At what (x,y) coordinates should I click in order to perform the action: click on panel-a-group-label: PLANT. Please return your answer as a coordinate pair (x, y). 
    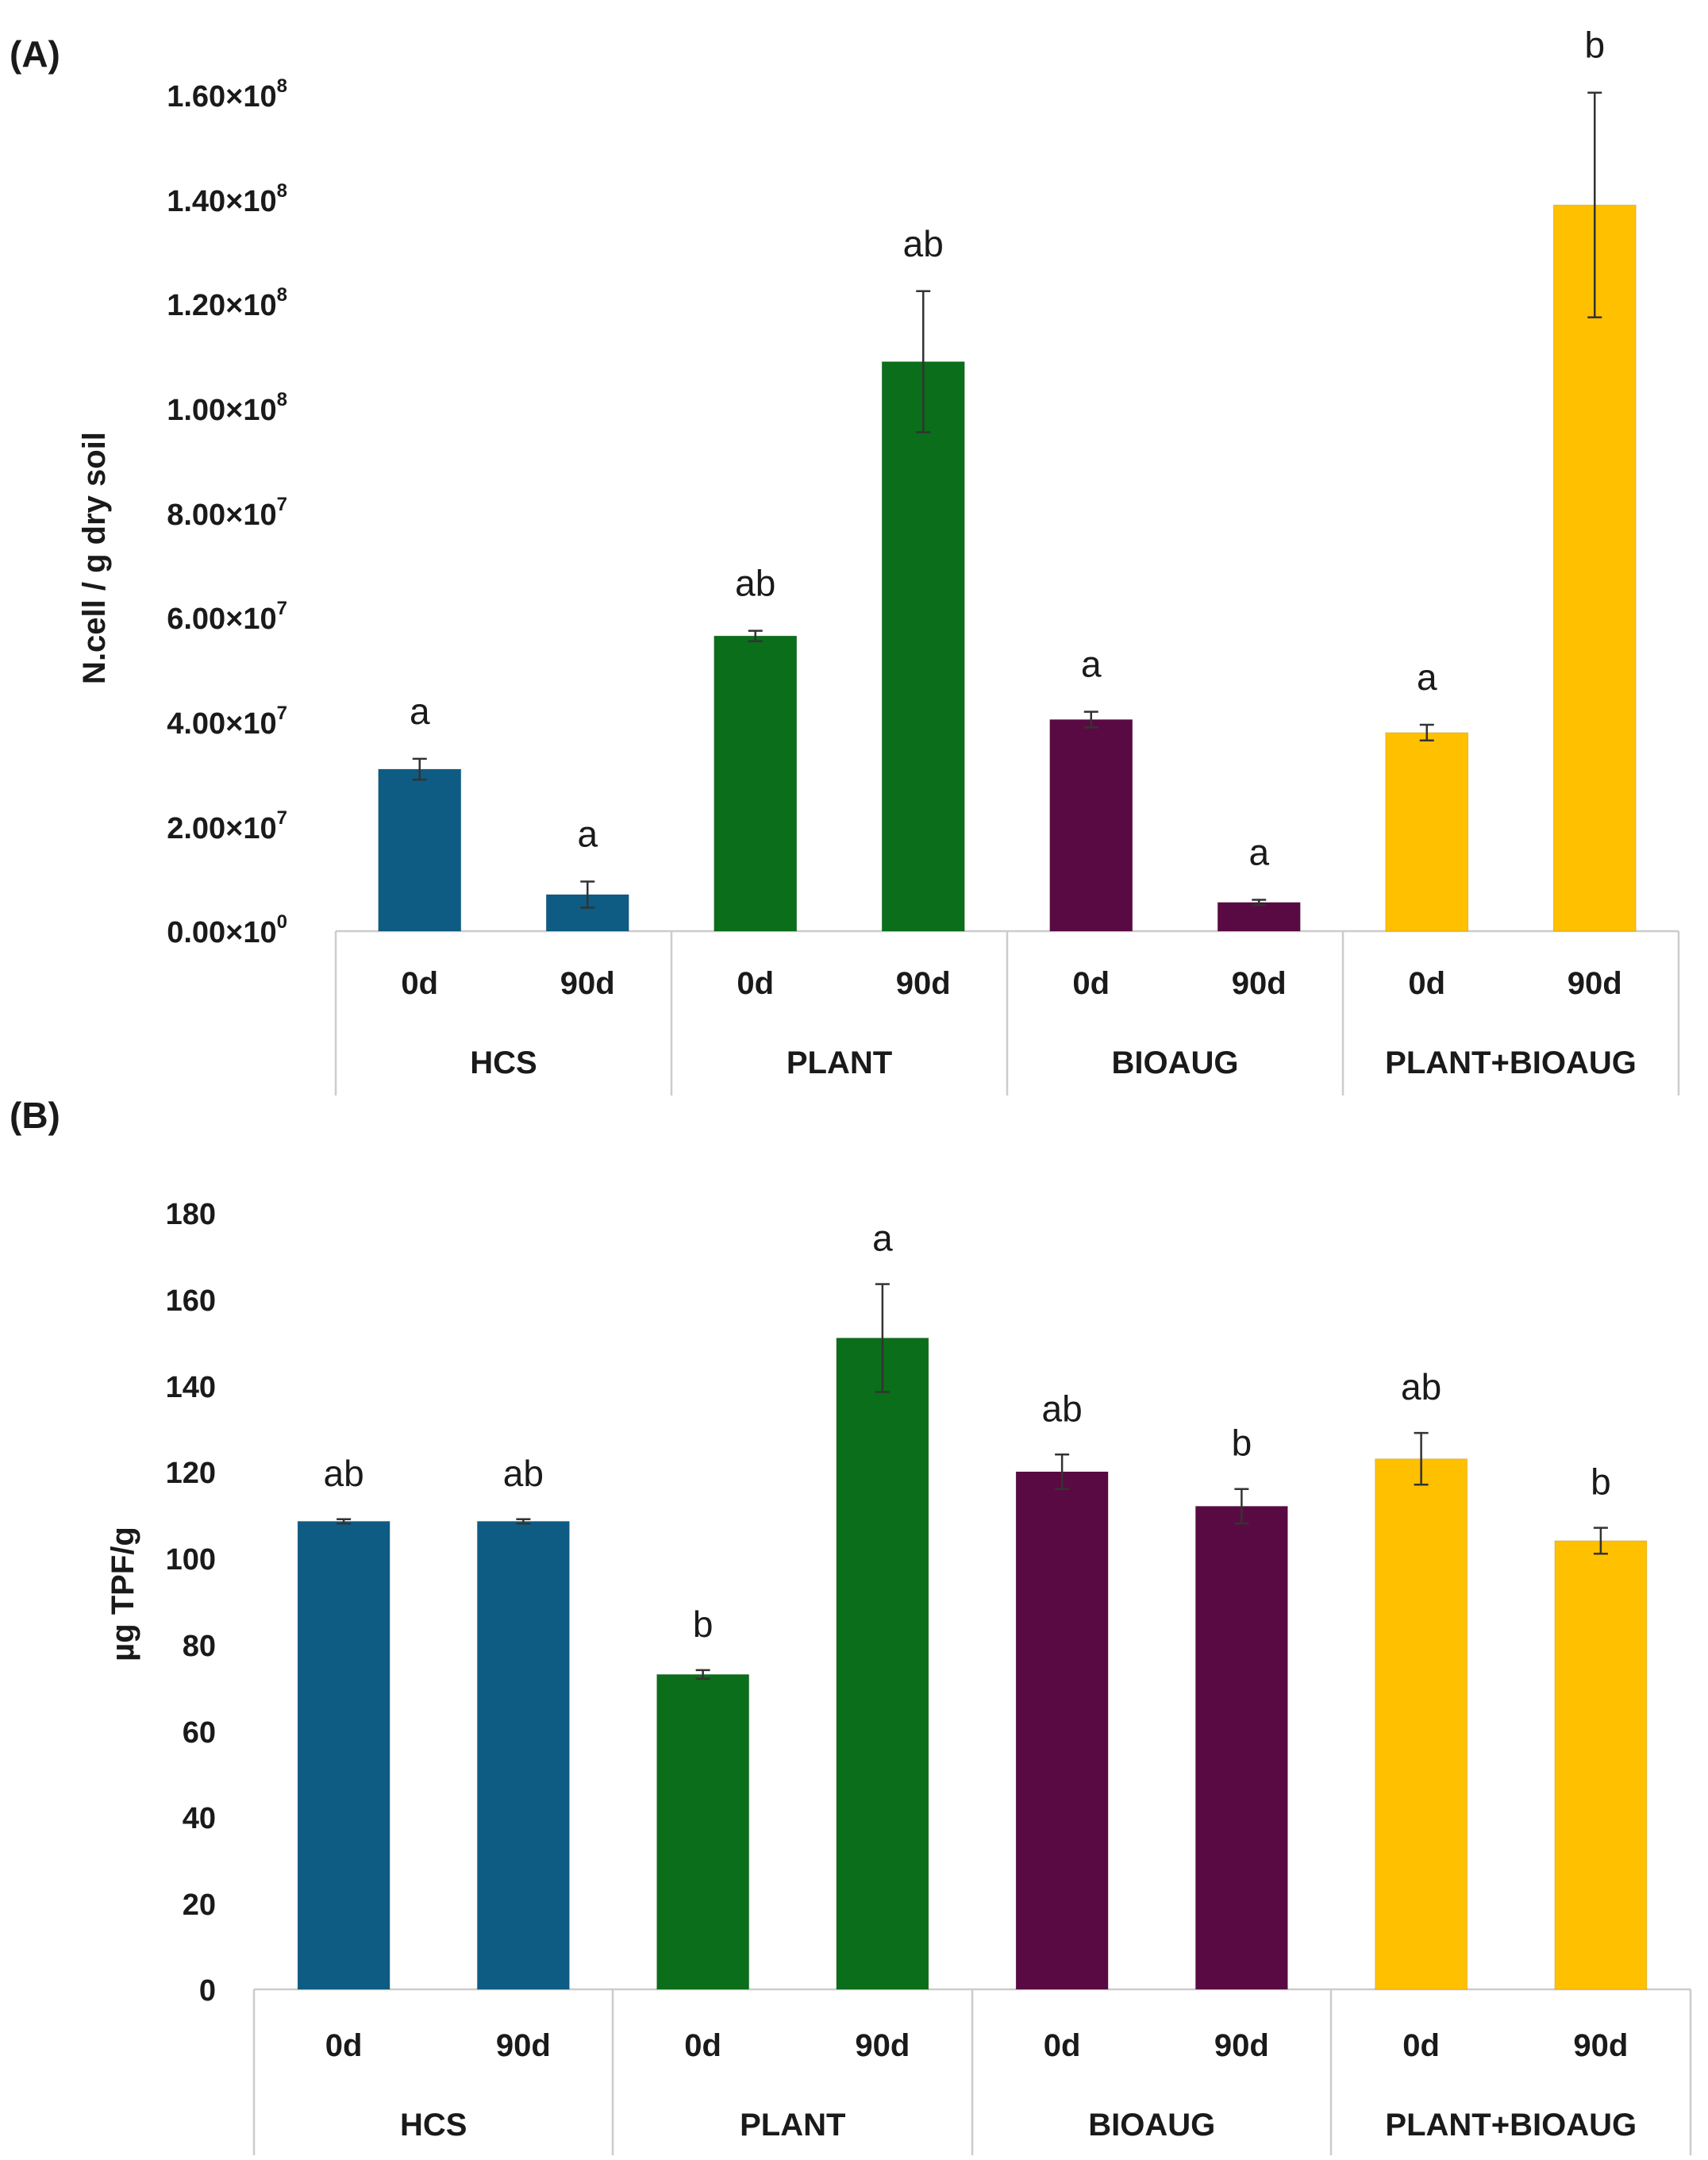
    Looking at the image, I should click on (839, 1062).